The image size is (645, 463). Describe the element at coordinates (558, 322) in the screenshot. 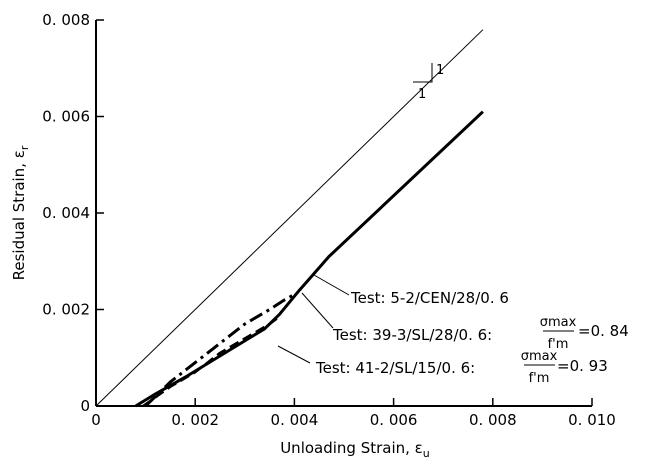

I see `frac-num-1: σmax` at that location.